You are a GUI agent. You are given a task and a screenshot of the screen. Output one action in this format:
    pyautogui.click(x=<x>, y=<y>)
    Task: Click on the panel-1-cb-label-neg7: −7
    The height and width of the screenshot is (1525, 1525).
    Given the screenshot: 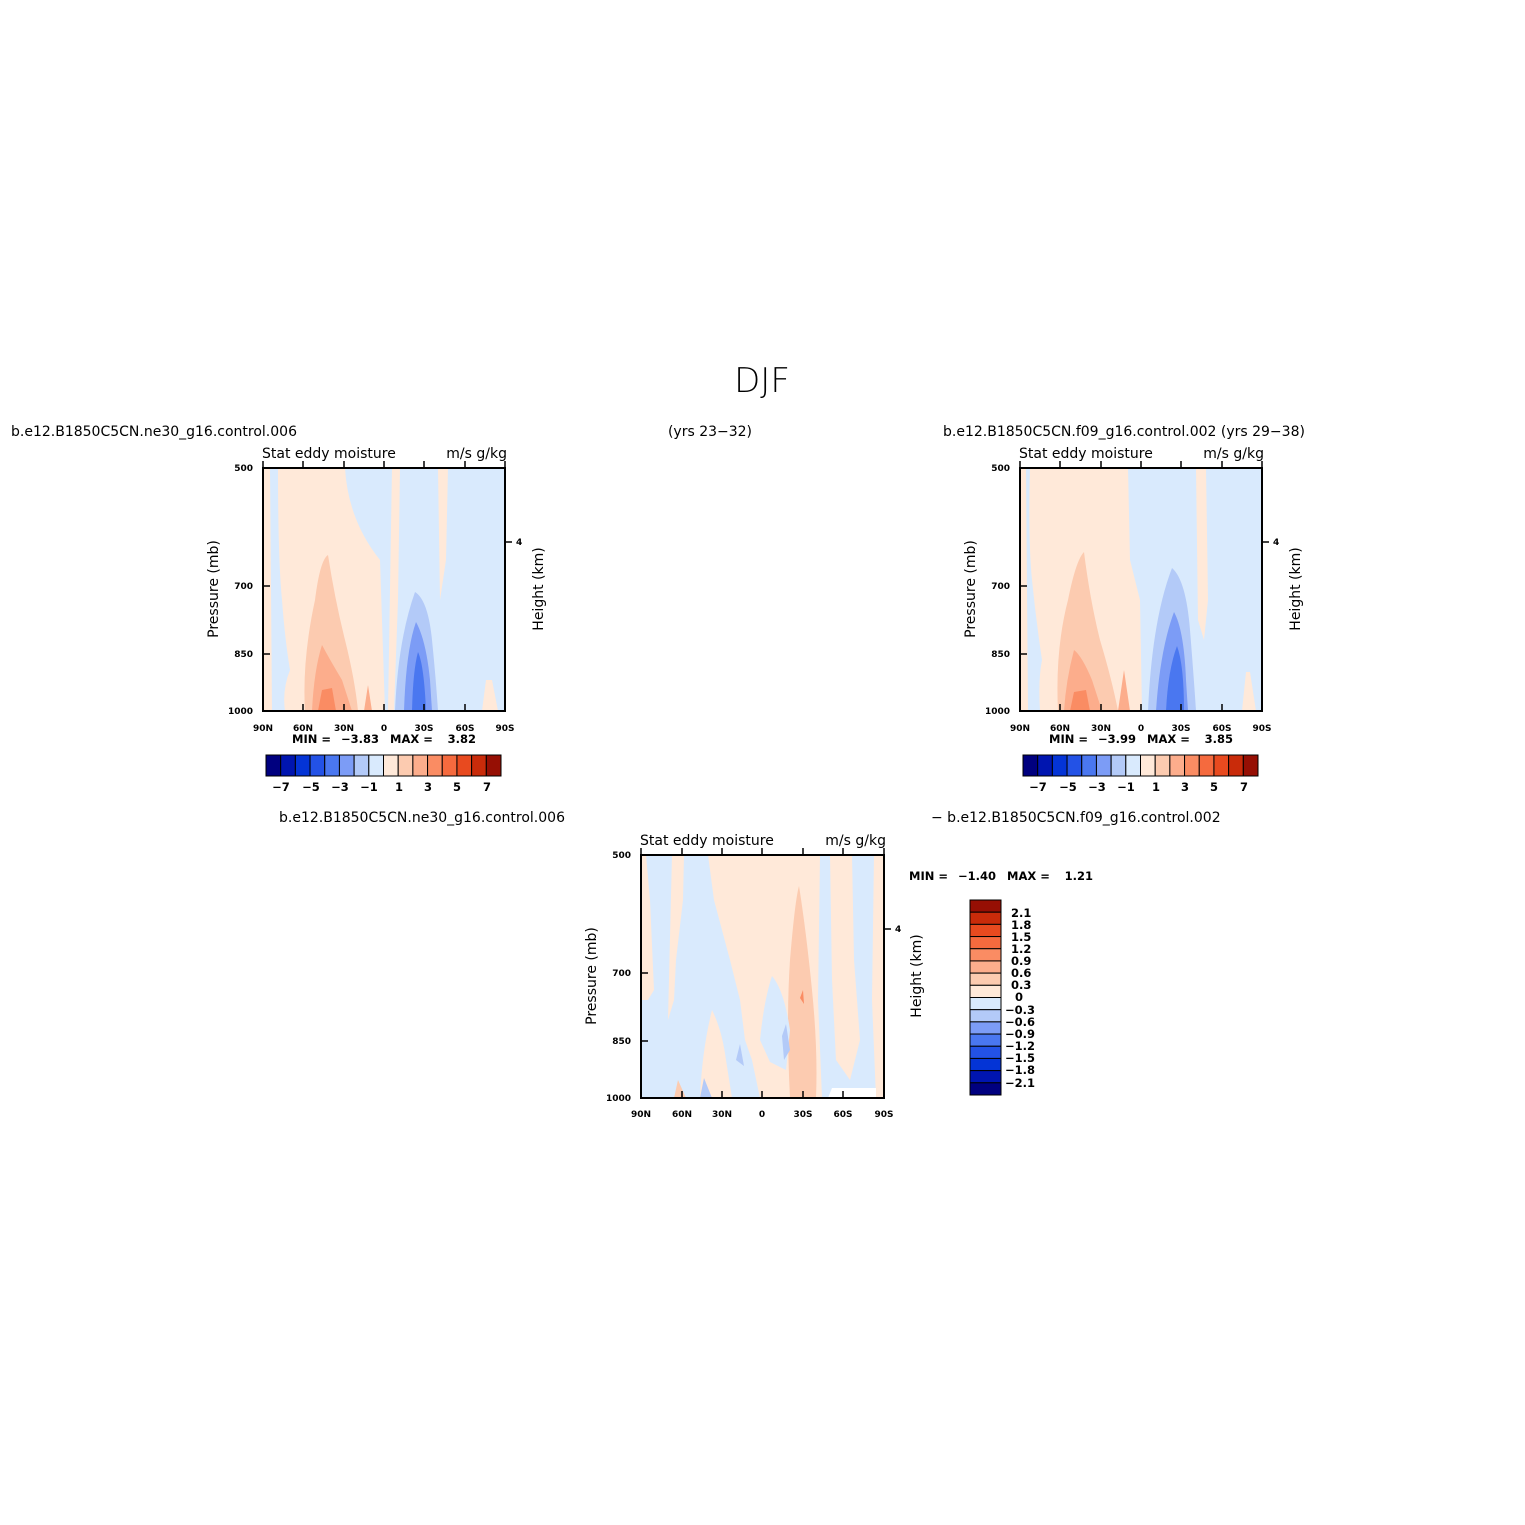 What is the action you would take?
    pyautogui.click(x=281, y=787)
    